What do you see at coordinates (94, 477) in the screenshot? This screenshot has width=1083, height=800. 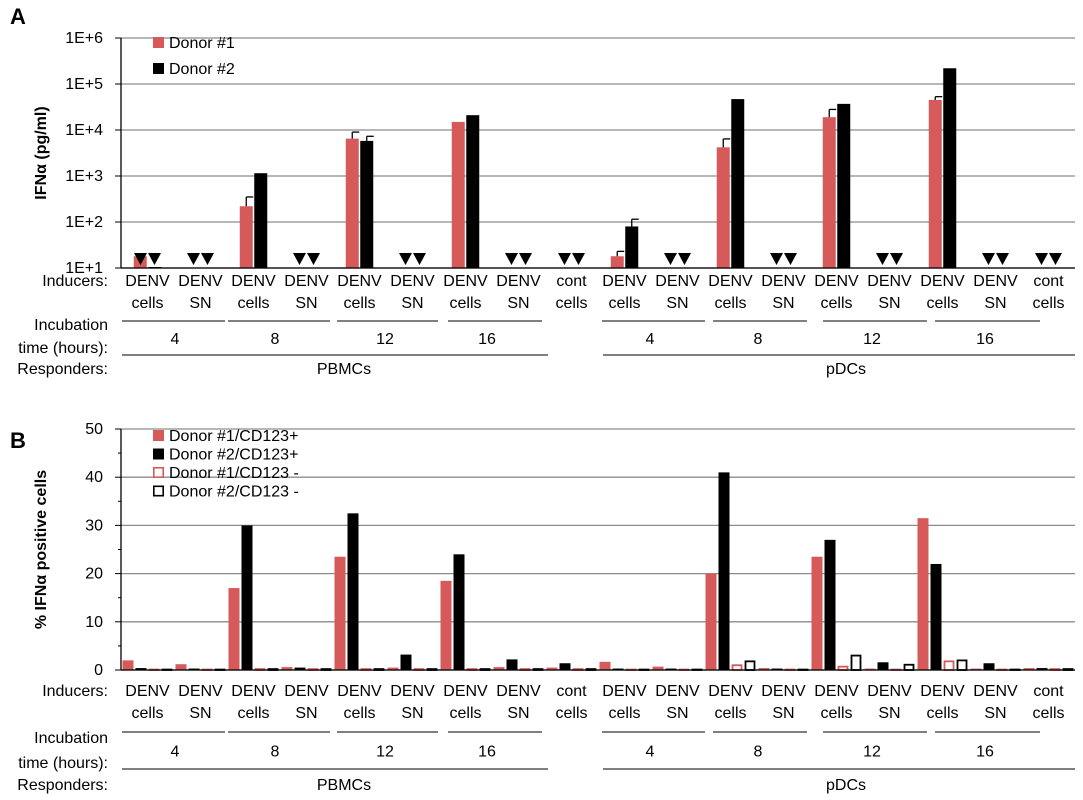 I see `y-tick-label: 40` at bounding box center [94, 477].